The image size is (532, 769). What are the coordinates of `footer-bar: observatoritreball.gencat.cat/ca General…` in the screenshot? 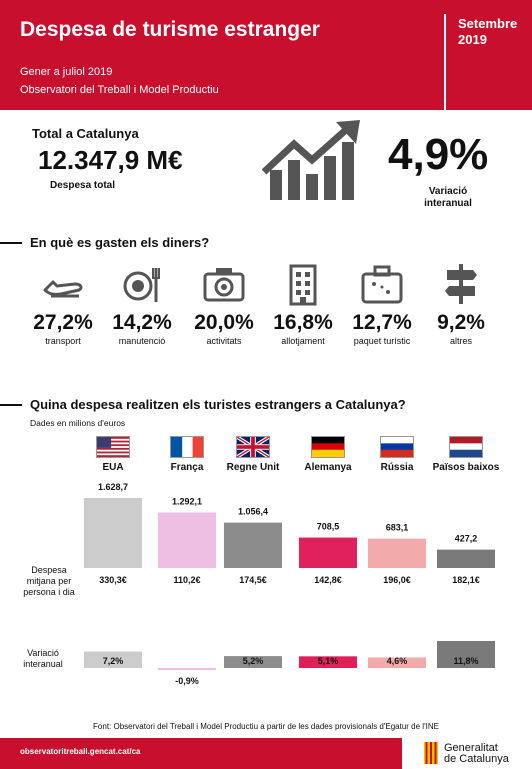 It's located at (266, 753).